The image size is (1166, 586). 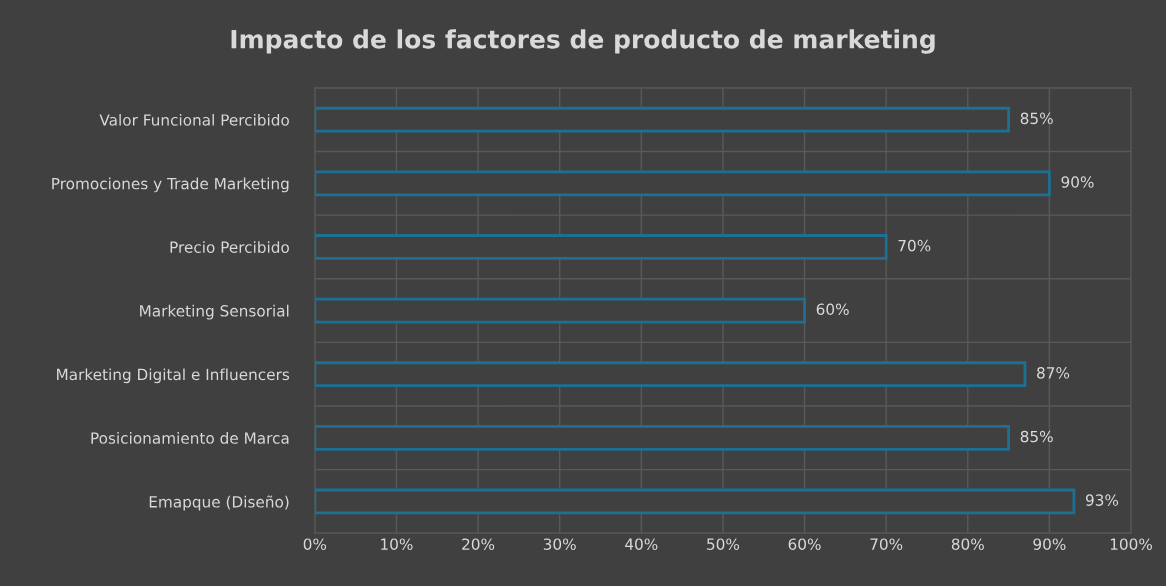 What do you see at coordinates (641, 544) in the screenshot?
I see `x-tick-label: 40%` at bounding box center [641, 544].